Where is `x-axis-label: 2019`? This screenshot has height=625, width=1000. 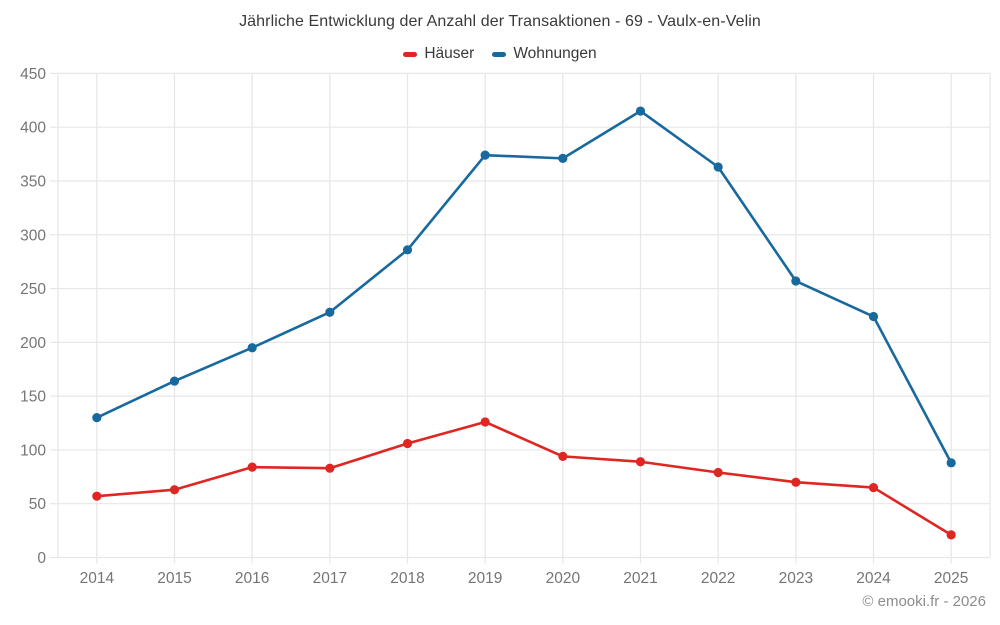
x-axis-label: 2019 is located at coordinates (485, 578).